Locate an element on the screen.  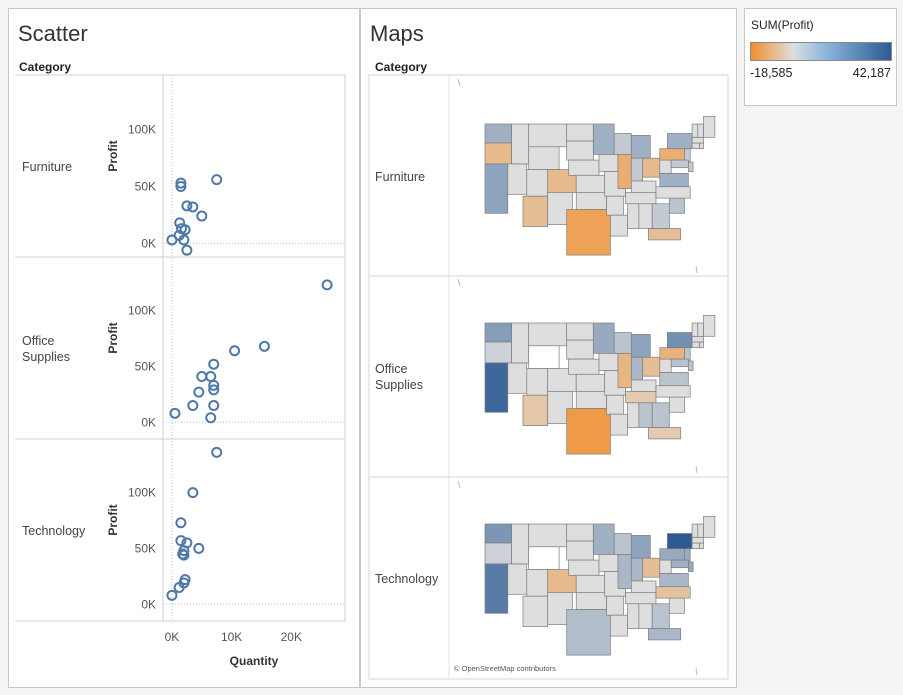
scatter-title: Scatter is located at coordinates (53, 33).